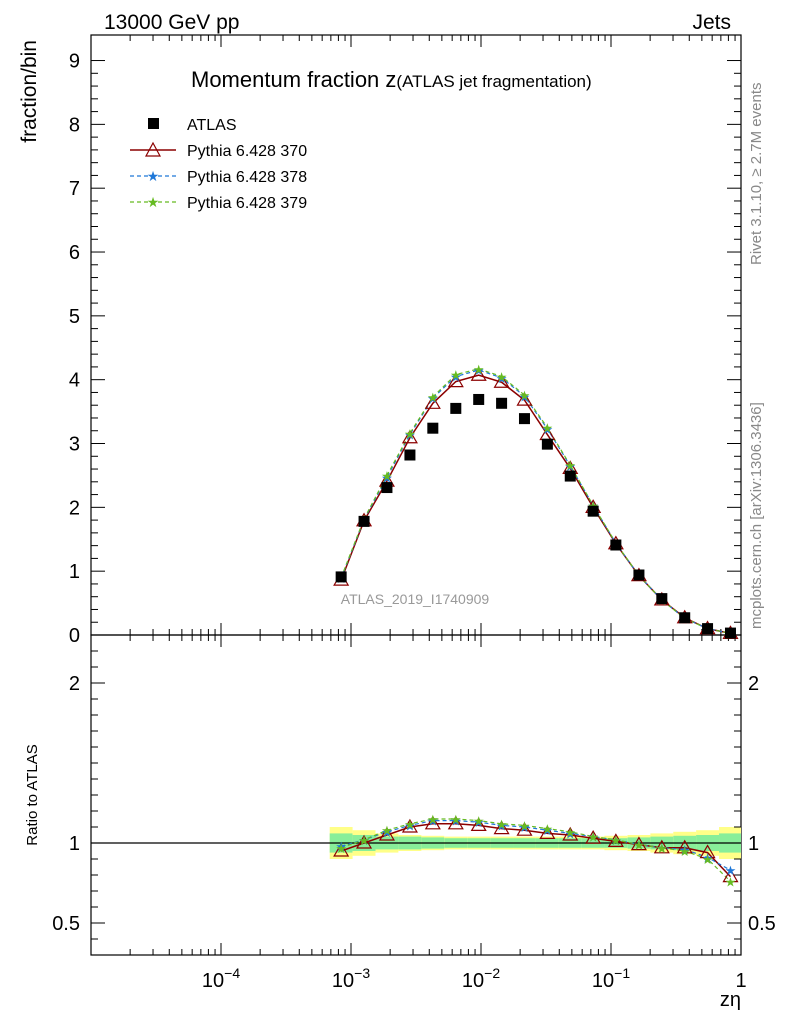  I want to click on x-tick-label-exp-1: −3, so click(362, 973).